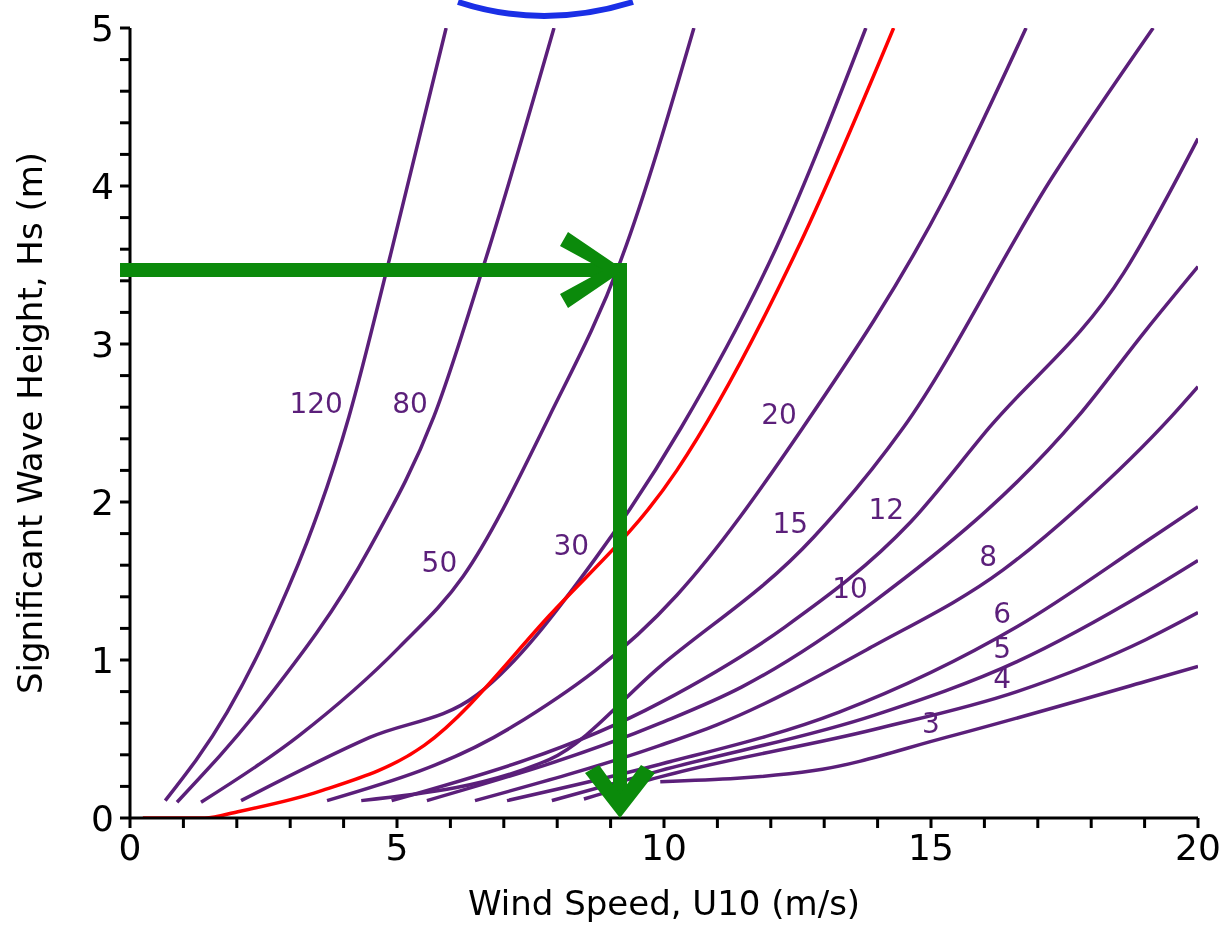 This screenshot has height=931, width=1228. What do you see at coordinates (988, 556) in the screenshot?
I see `series-label: 8` at bounding box center [988, 556].